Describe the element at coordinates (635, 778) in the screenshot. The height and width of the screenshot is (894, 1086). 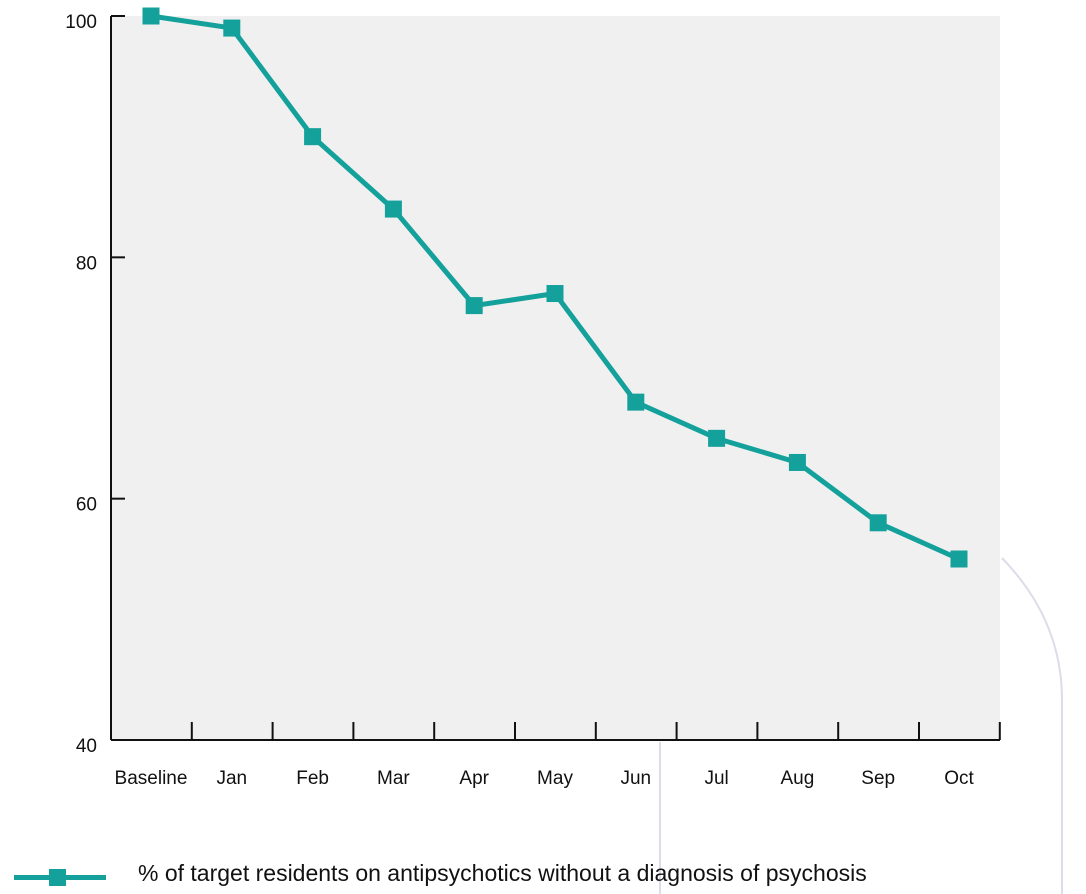
I see `x-tick-label: Jun` at that location.